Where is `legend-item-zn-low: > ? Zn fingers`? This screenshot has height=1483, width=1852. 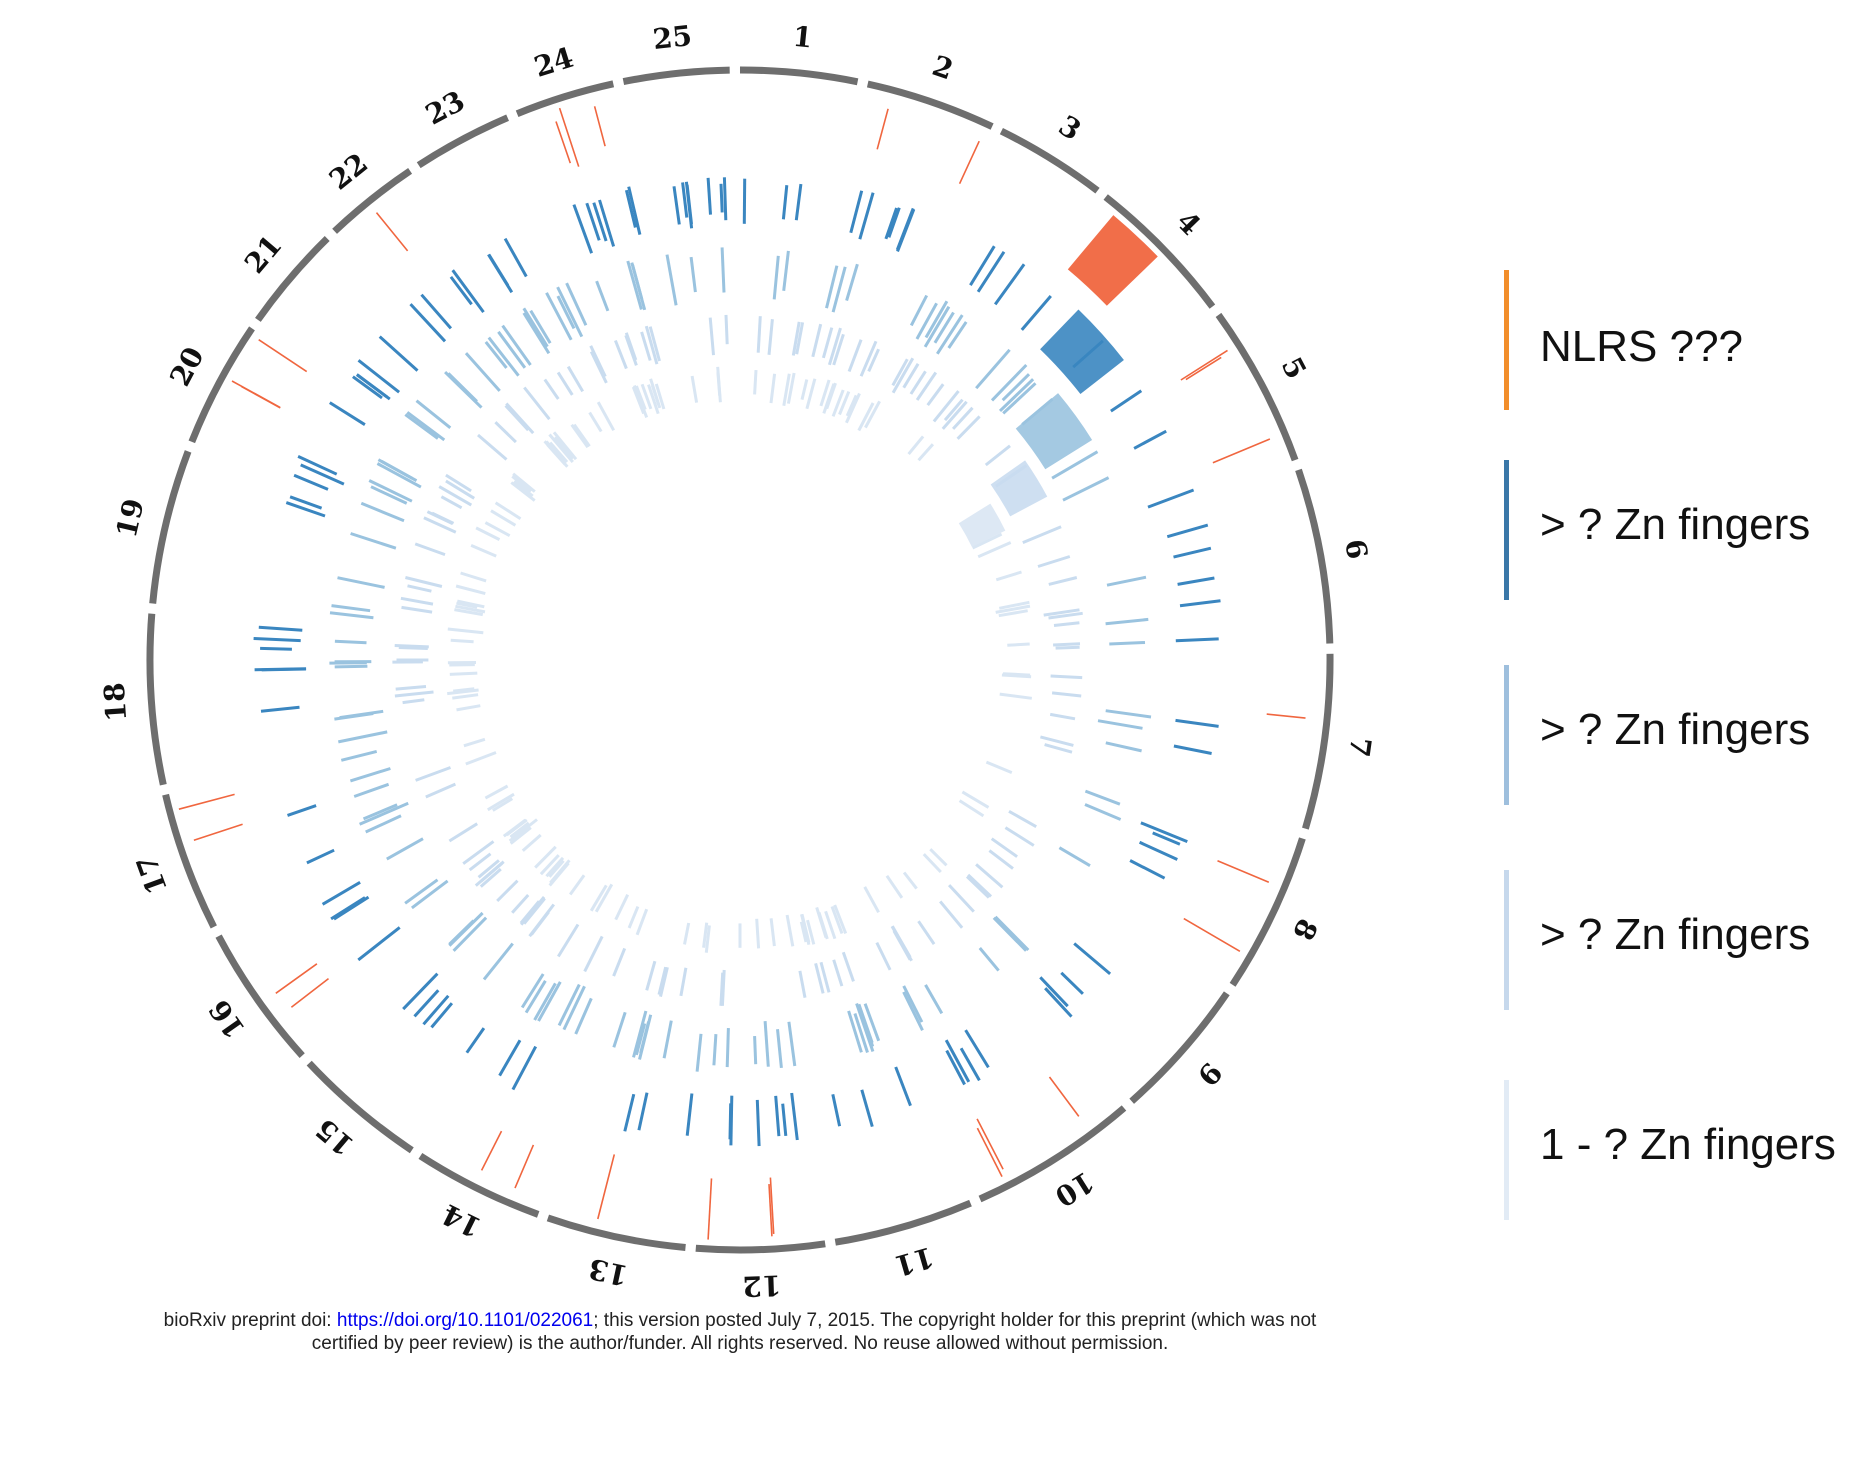
legend-item-zn-low: > ? Zn fingers is located at coordinates (1671, 940).